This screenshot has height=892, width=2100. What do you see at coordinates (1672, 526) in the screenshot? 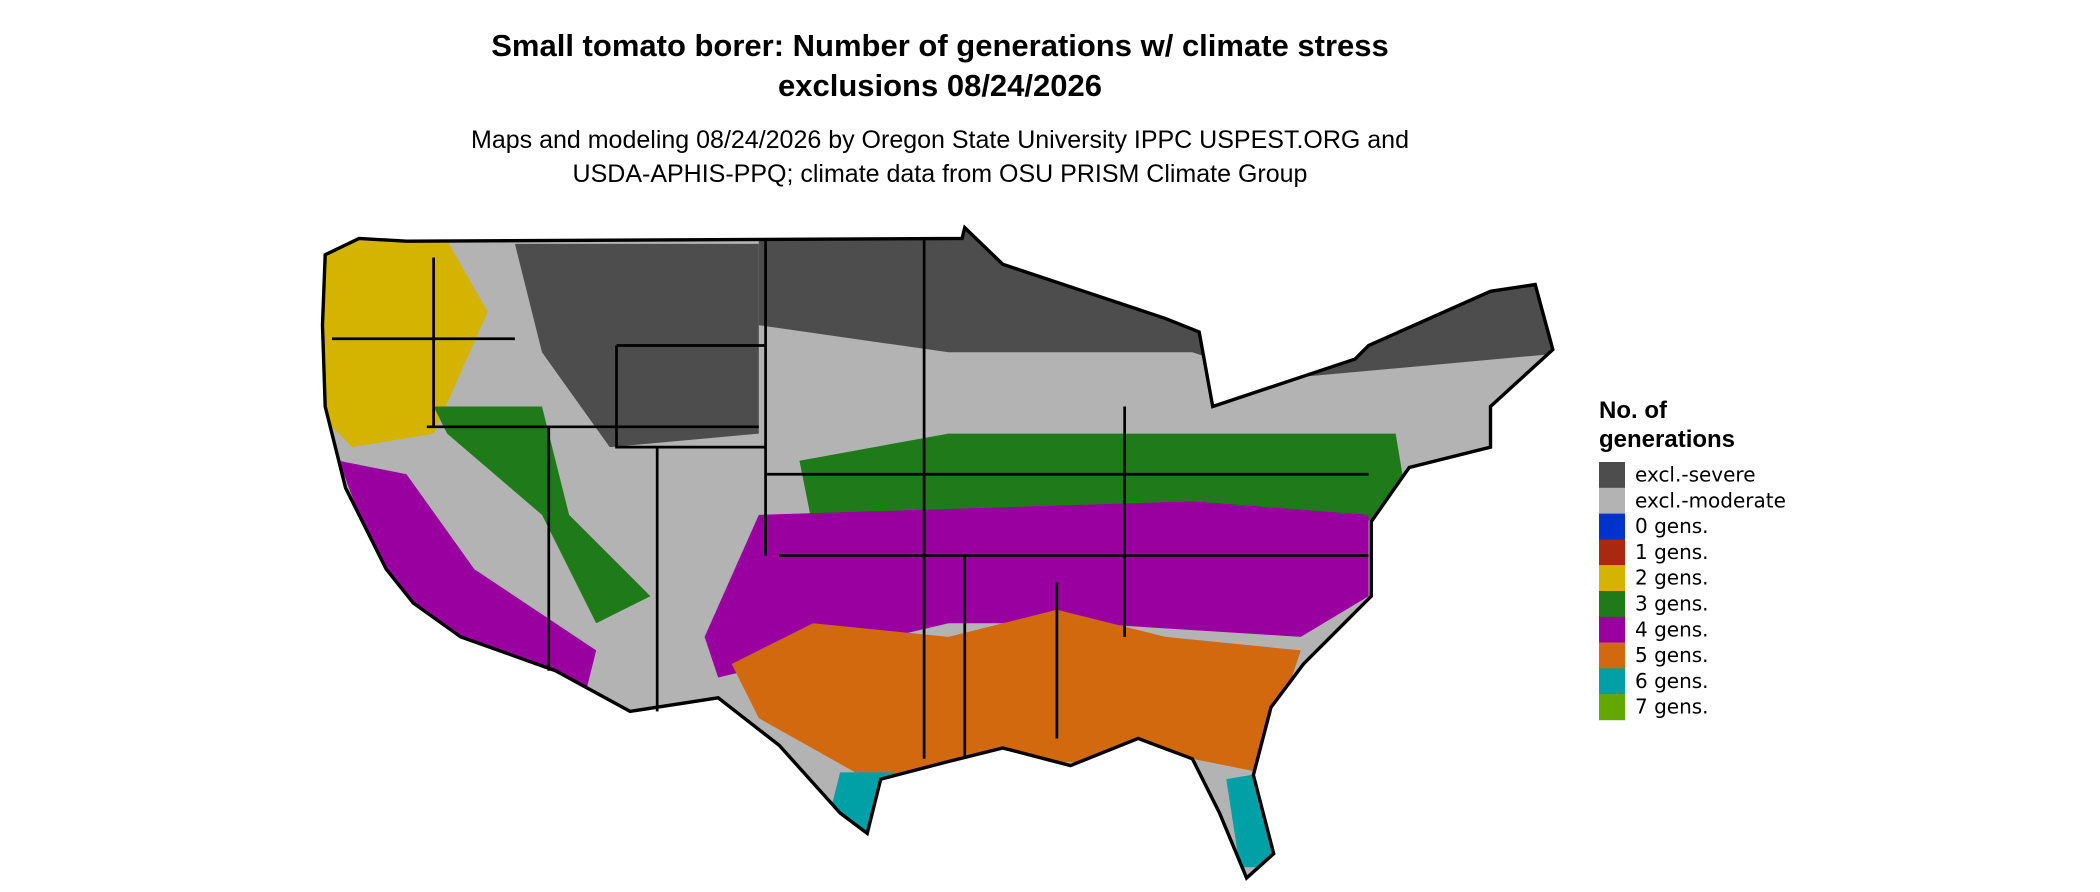
I see `legend-label: 0 gens.` at bounding box center [1672, 526].